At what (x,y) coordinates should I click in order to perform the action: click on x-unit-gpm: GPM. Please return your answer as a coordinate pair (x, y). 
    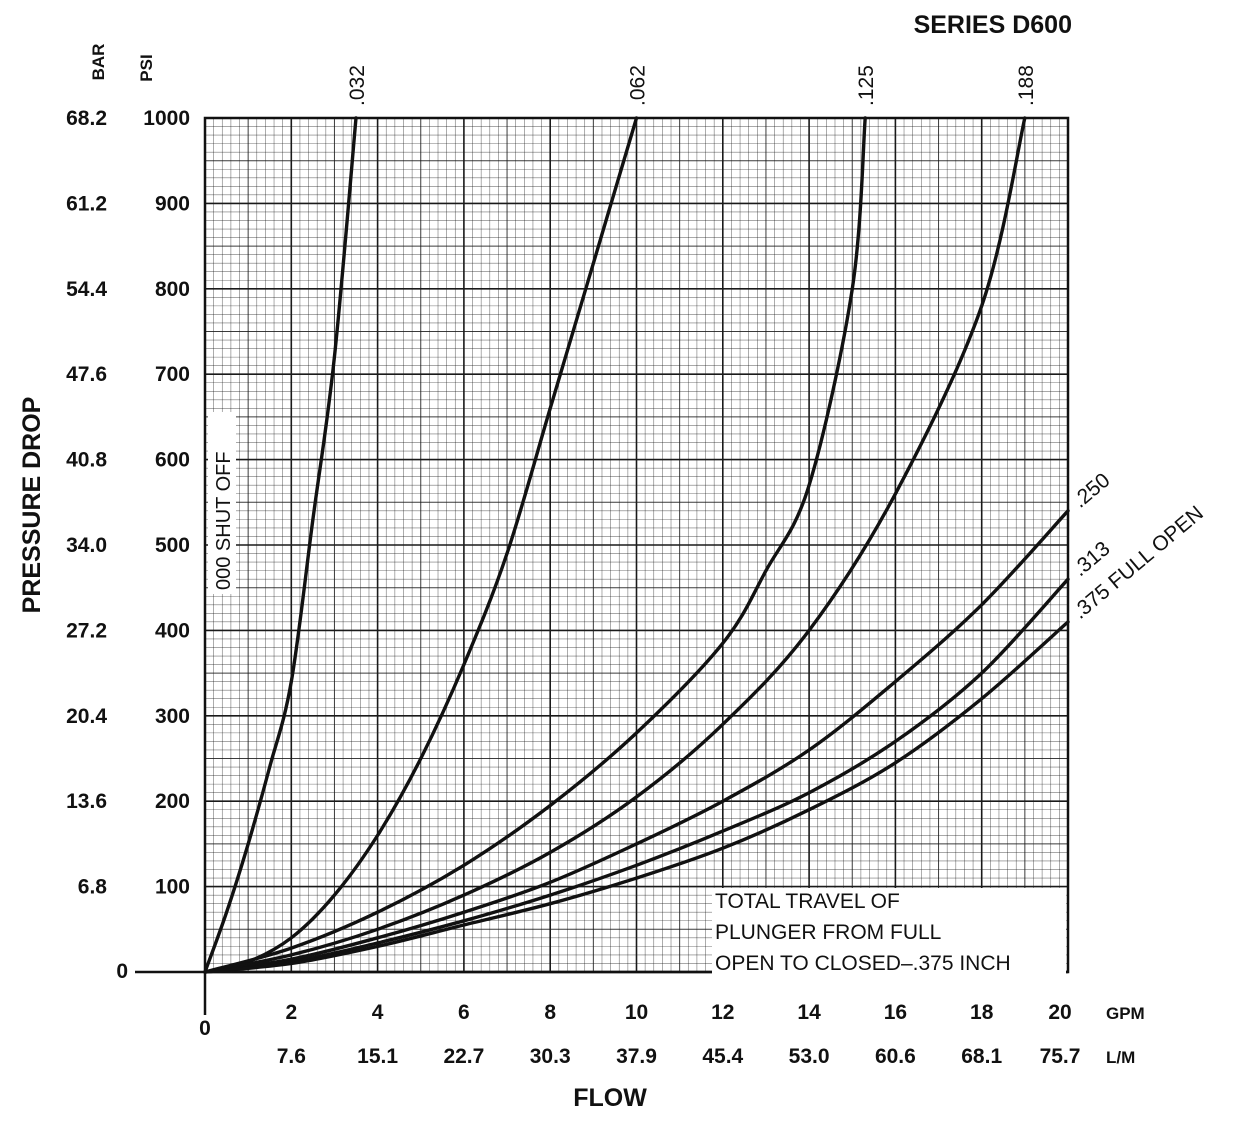
    Looking at the image, I should click on (1125, 1013).